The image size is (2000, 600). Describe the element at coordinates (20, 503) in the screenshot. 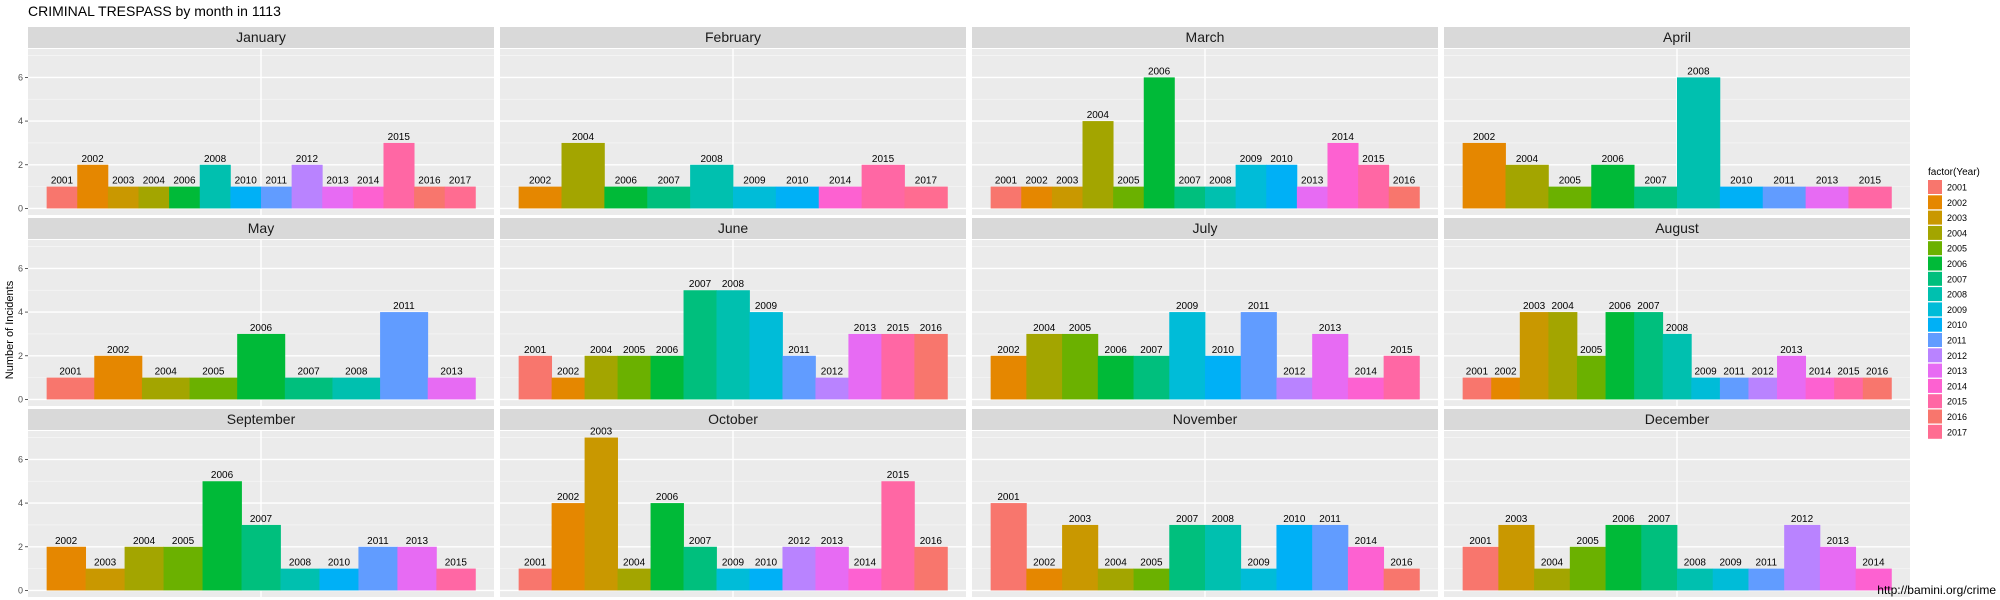

I see `y-tick-label: 4` at that location.